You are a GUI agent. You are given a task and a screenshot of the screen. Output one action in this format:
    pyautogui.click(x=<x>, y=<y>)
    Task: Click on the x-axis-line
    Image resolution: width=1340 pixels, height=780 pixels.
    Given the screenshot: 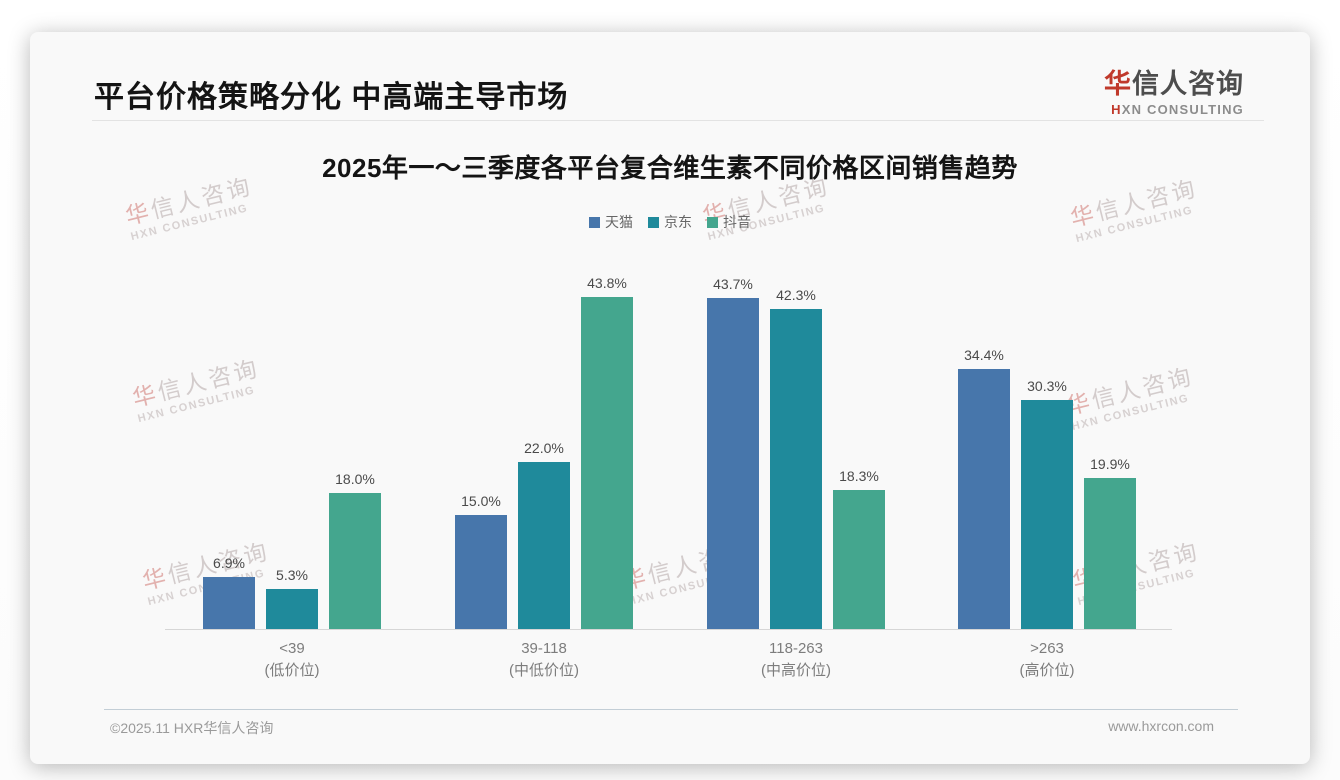 What is the action you would take?
    pyautogui.click(x=668, y=629)
    